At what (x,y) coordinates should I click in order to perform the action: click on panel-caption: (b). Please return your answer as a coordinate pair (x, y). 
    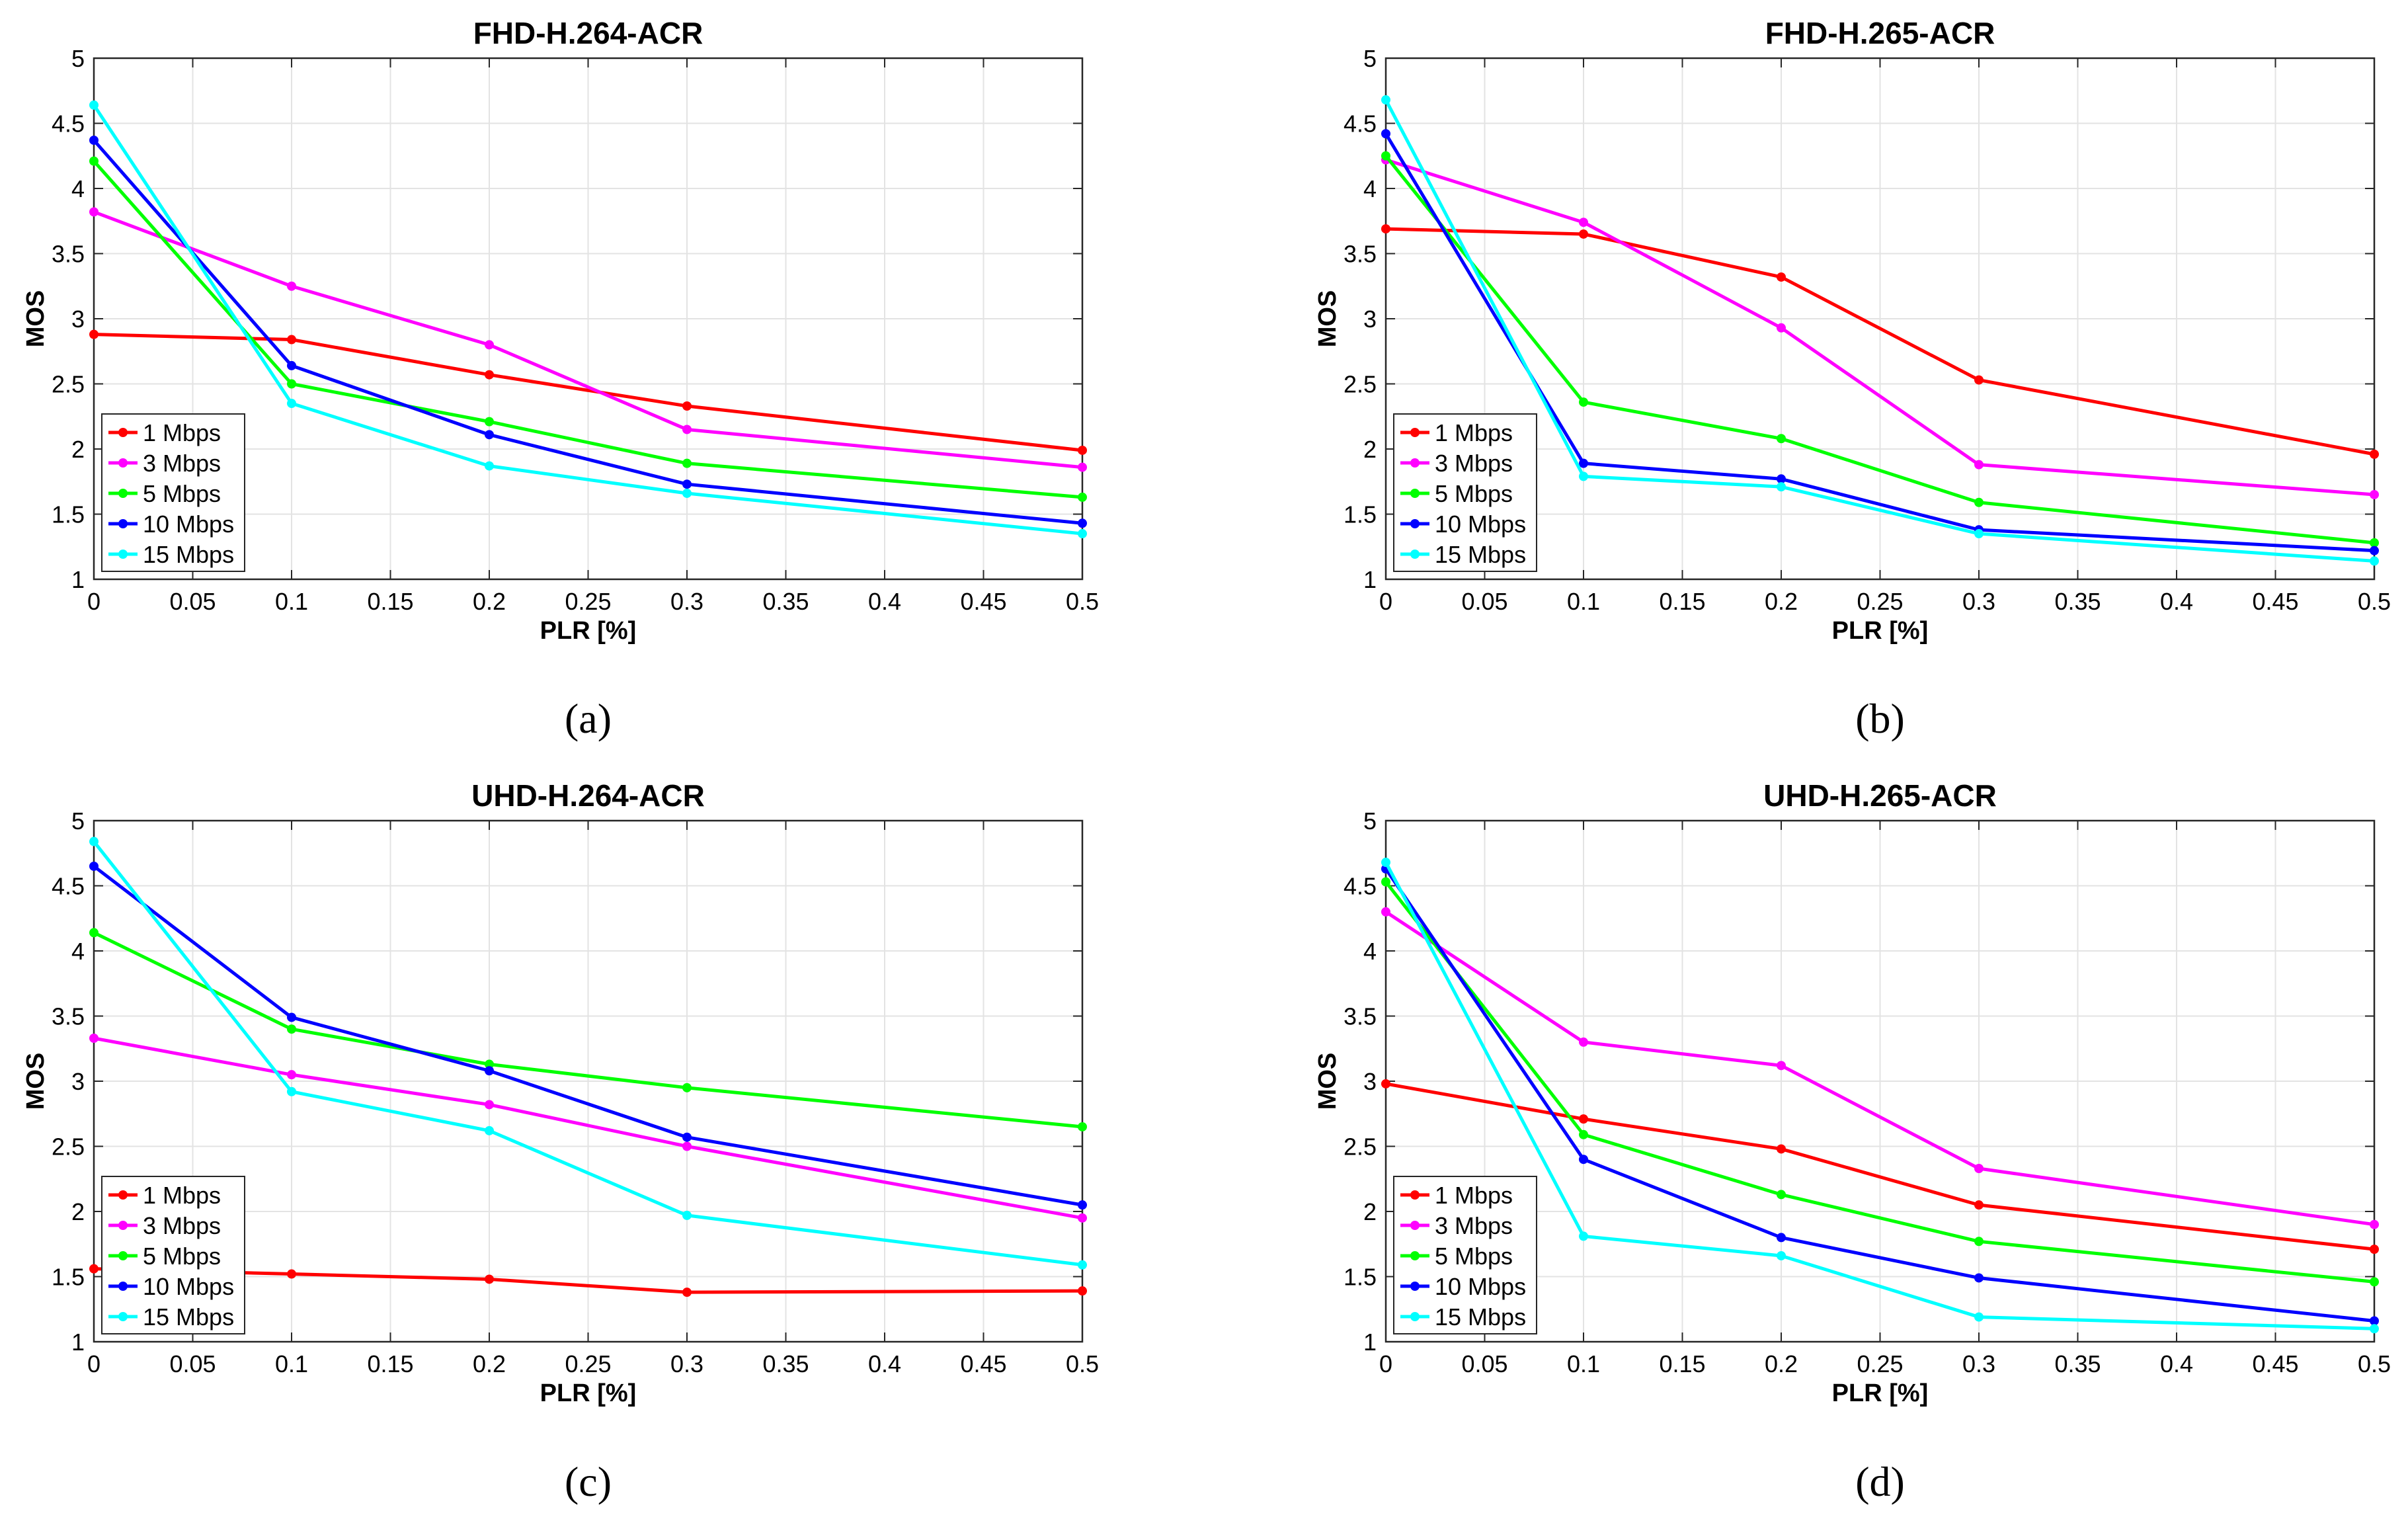
    Looking at the image, I should click on (1880, 718).